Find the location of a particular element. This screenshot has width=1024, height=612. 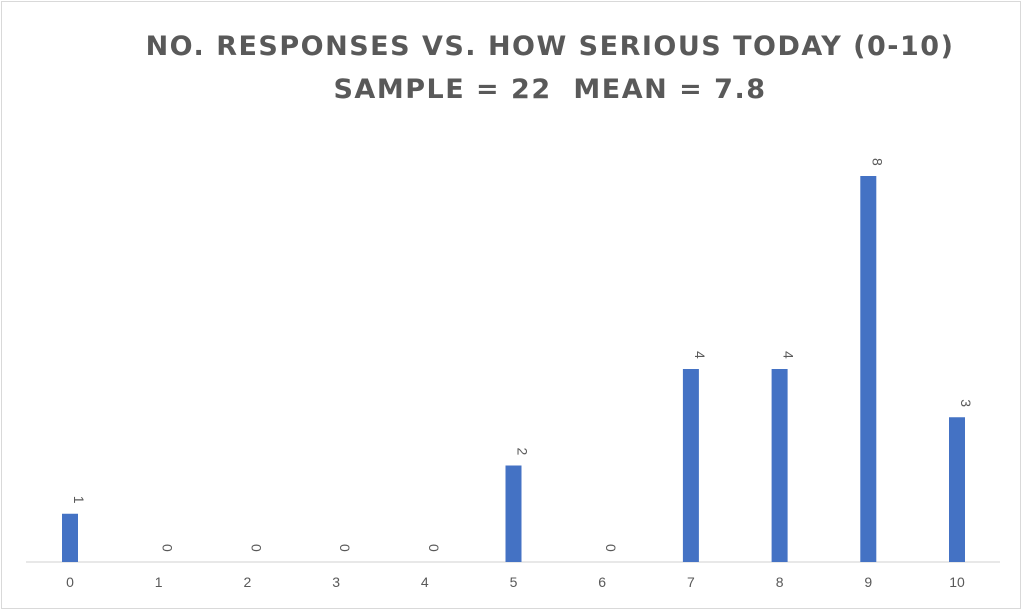

x-tick-label-6: 6 is located at coordinates (602, 582).